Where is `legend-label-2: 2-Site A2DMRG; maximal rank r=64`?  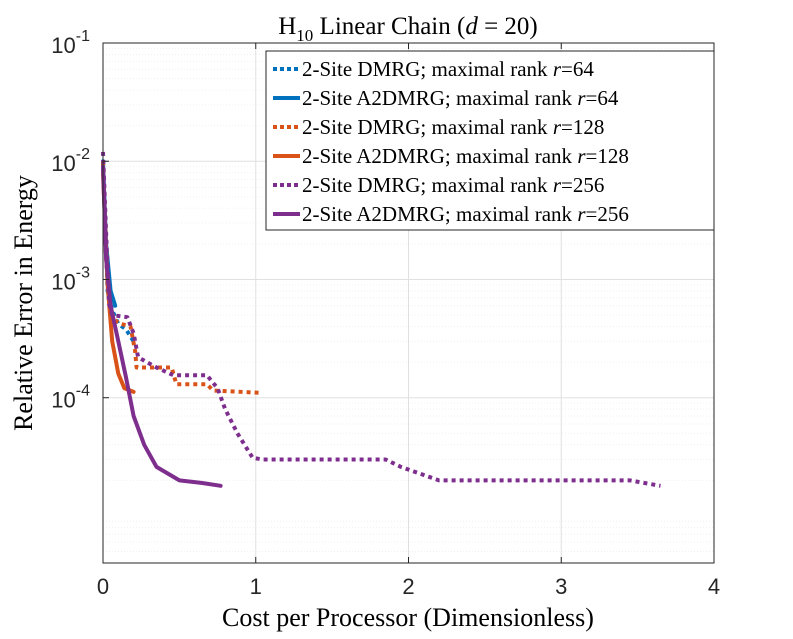
legend-label-2: 2-Site A2DMRG; maximal rank r=64 is located at coordinates (460, 98).